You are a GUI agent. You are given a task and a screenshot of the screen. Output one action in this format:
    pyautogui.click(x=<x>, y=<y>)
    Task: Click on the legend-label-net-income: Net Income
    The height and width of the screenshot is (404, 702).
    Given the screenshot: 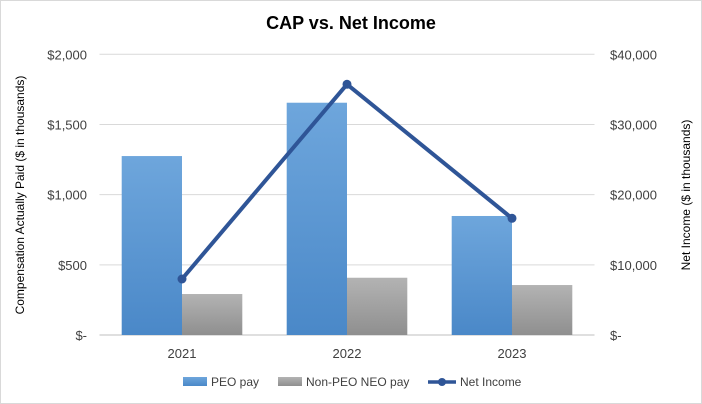 What is the action you would take?
    pyautogui.click(x=491, y=382)
    